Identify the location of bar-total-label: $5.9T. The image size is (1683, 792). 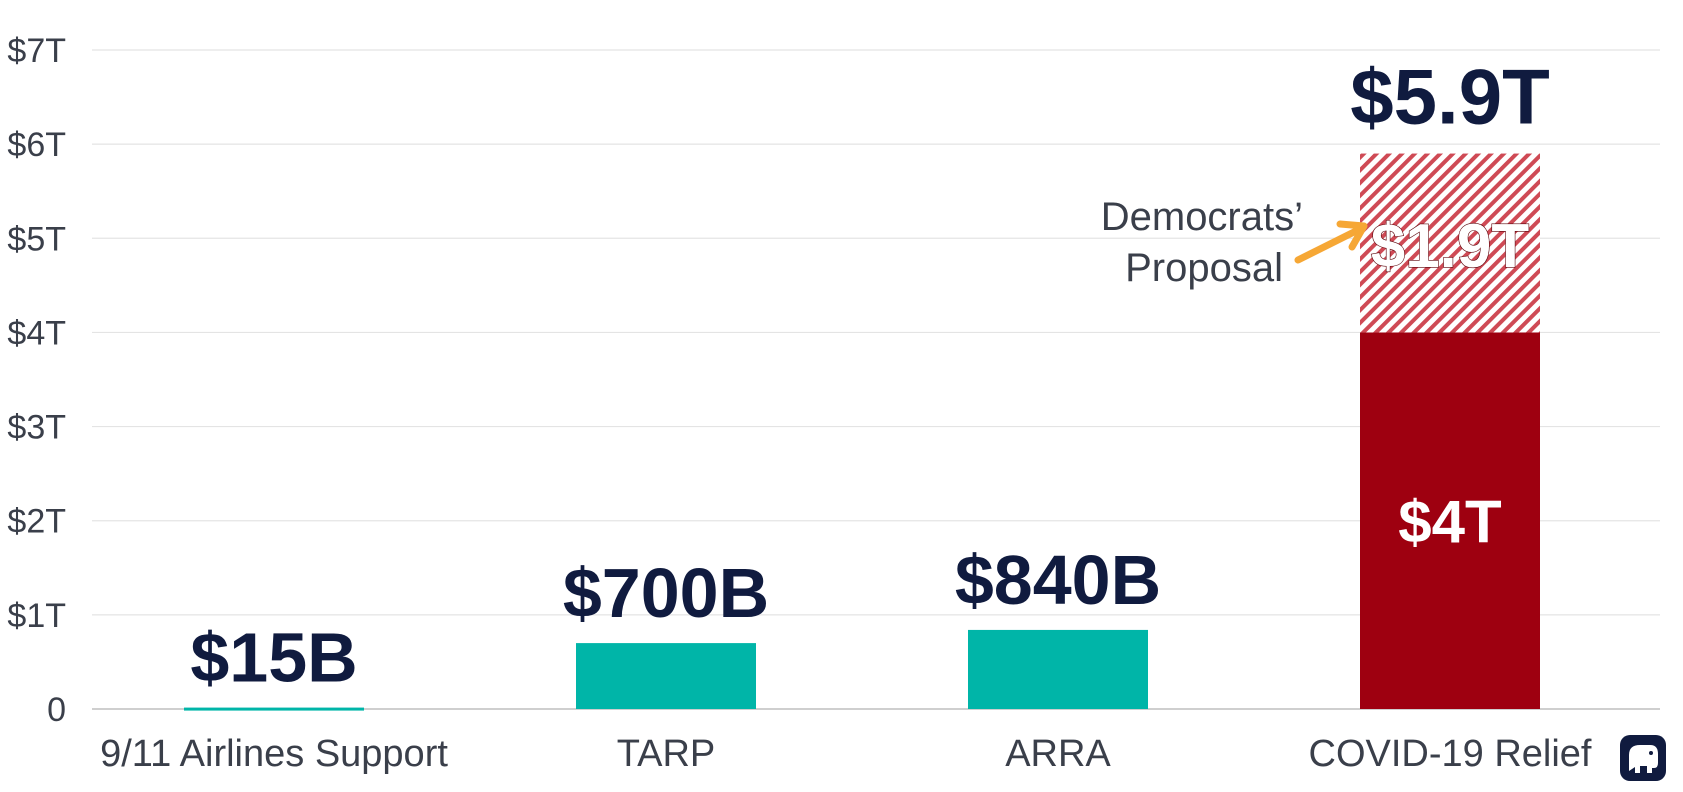
(1449, 97).